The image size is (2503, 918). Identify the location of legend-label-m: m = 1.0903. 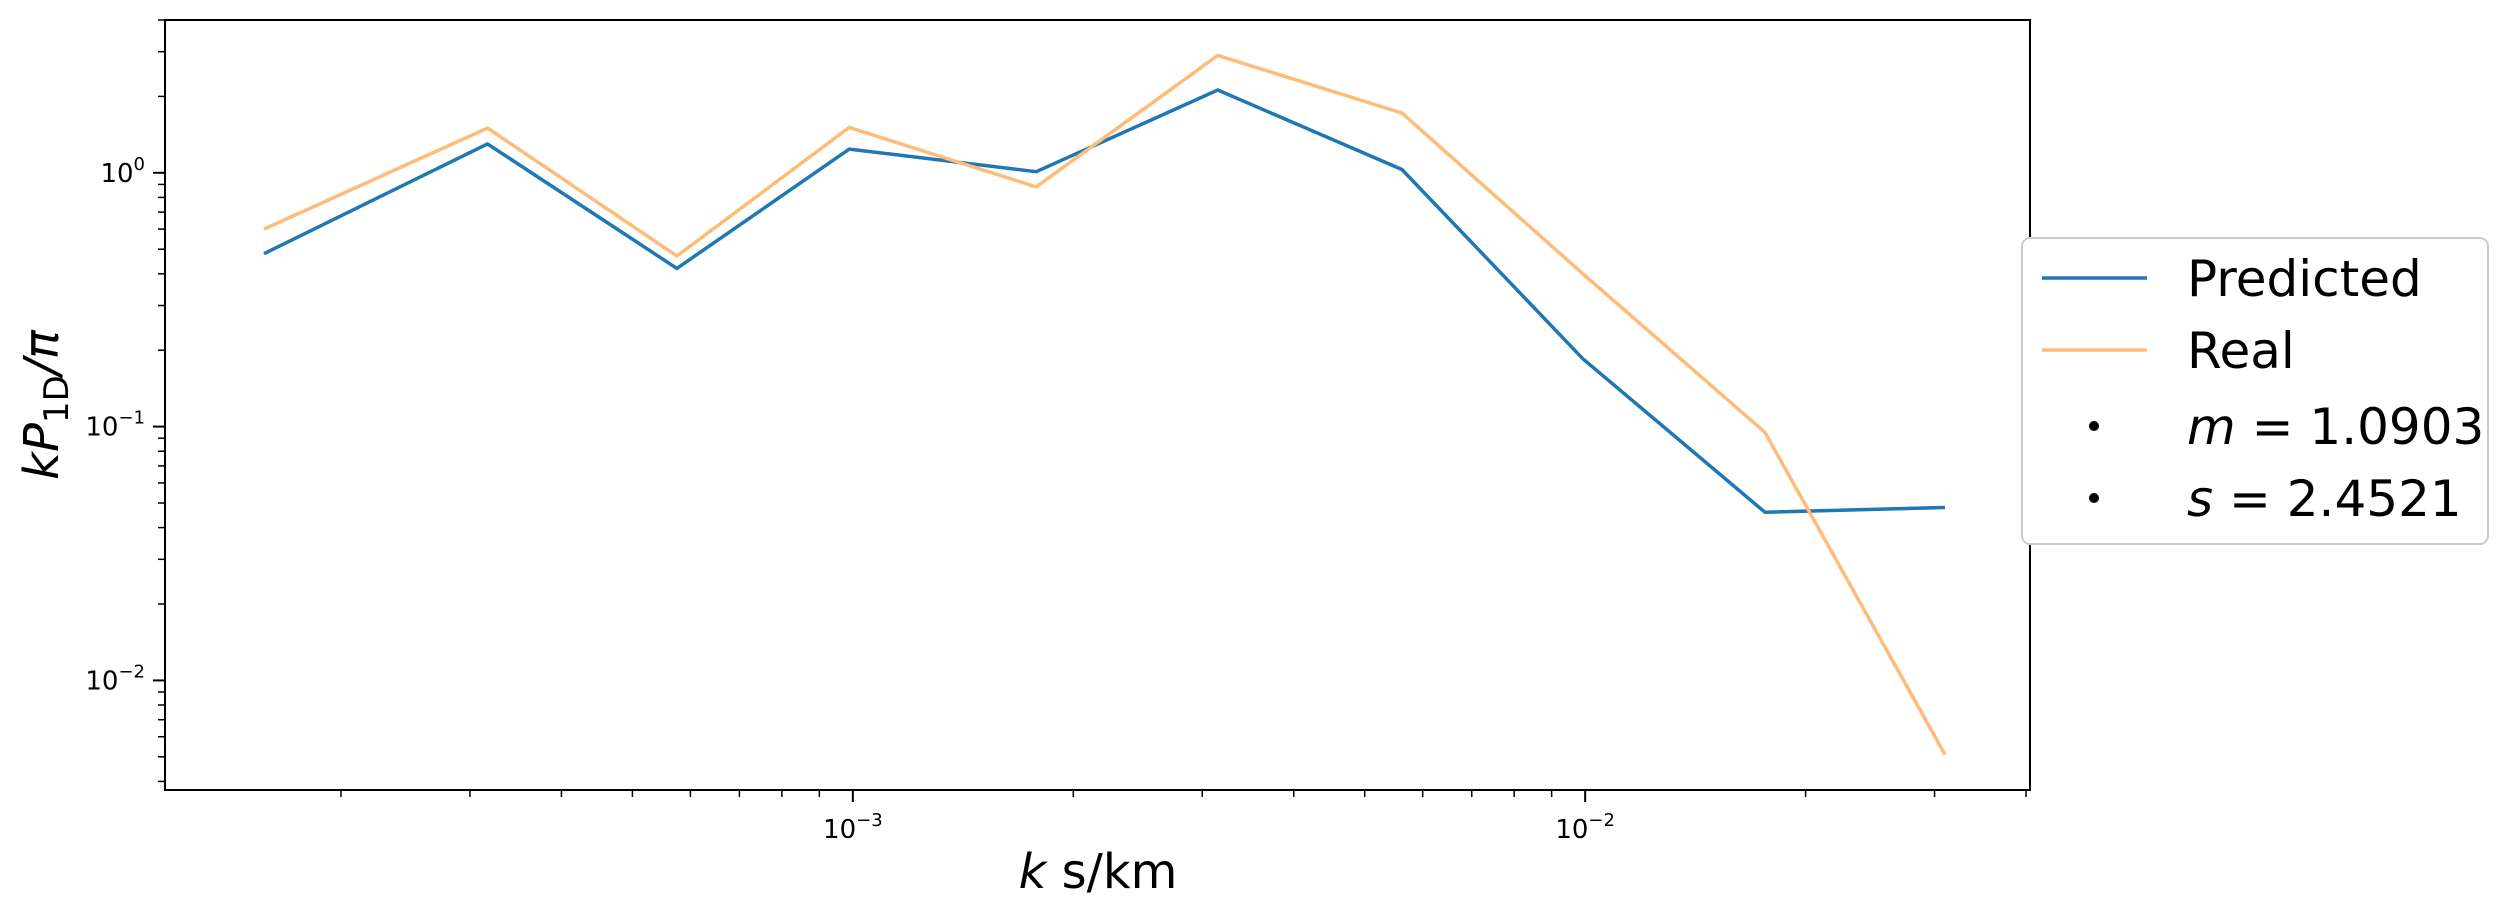
(2335, 427).